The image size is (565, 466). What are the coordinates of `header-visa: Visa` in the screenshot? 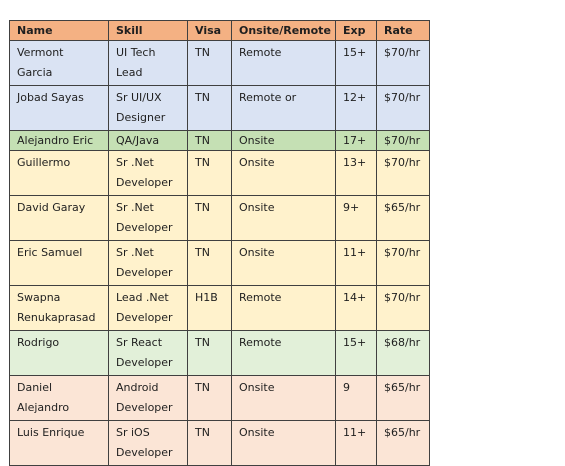 It's located at (209, 30).